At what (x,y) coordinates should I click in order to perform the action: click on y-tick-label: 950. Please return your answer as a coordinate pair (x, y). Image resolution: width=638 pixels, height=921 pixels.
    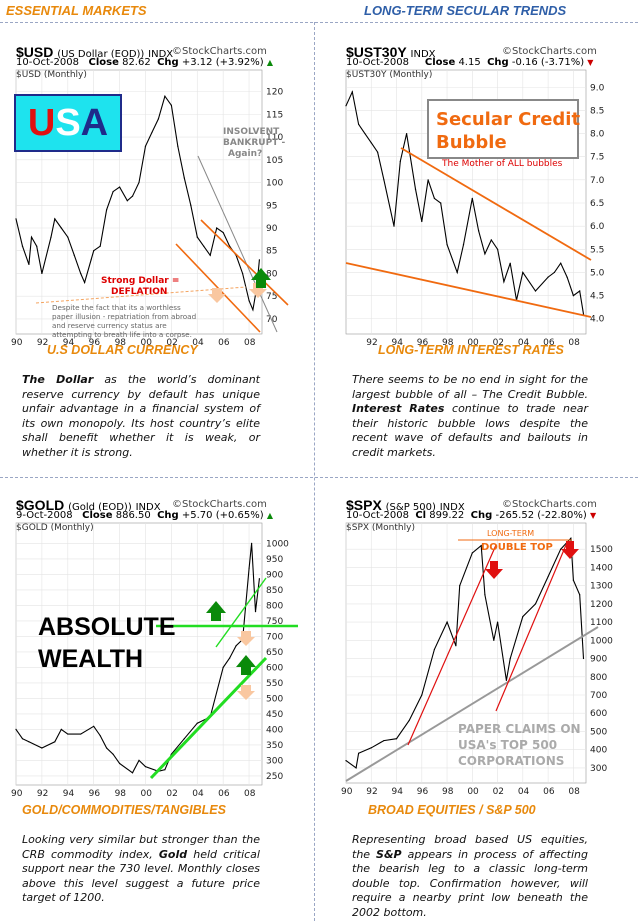
    Looking at the image, I should click on (274, 560).